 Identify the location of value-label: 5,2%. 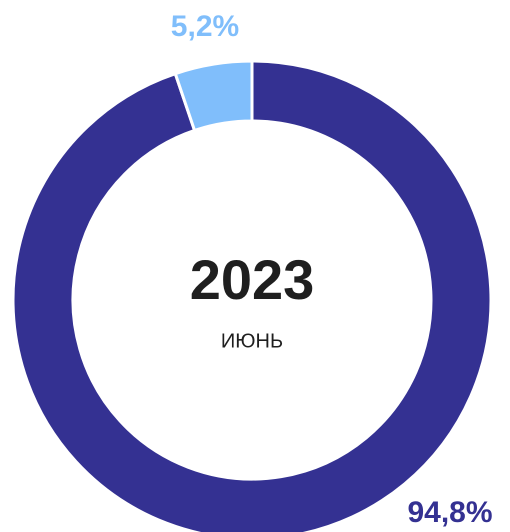
(205, 26).